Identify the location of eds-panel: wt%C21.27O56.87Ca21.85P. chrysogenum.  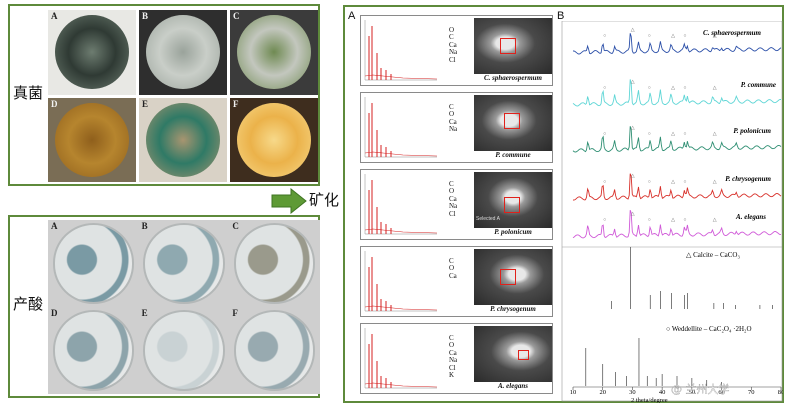
(456, 281).